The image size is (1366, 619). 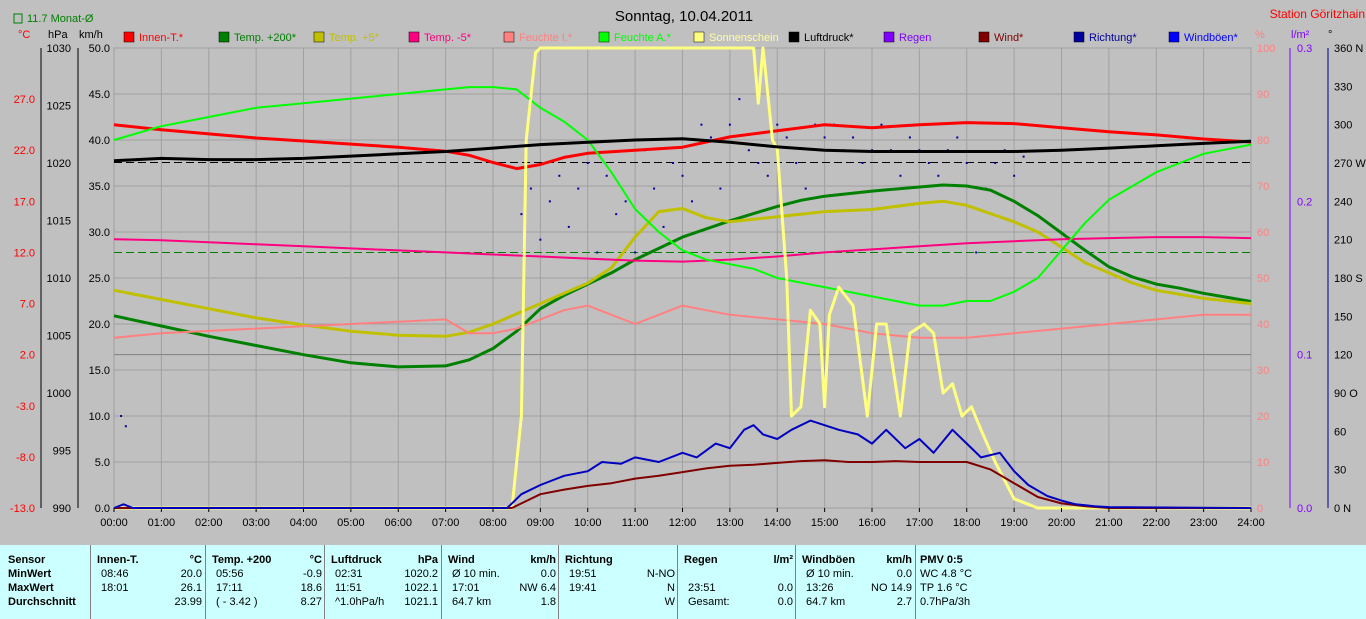 I want to click on y-tick-label-pressure-hpa: 990, so click(x=62, y=509).